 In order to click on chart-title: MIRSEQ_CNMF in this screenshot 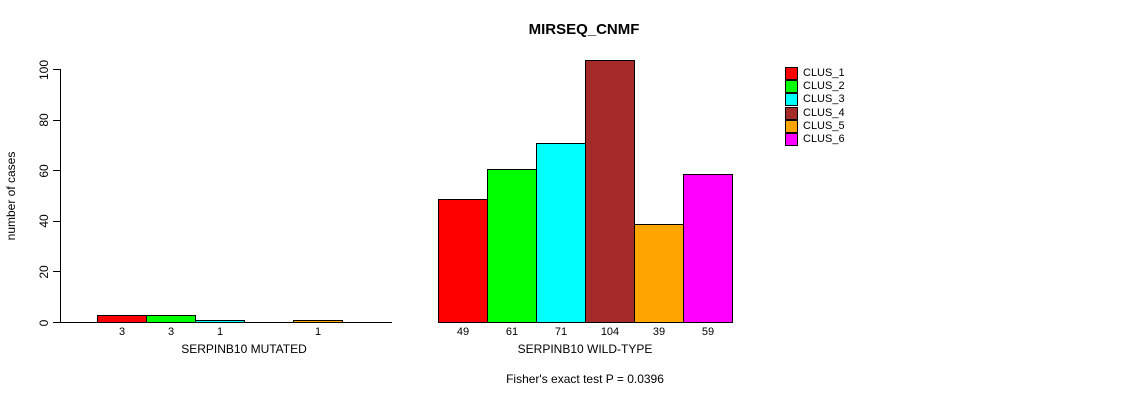, I will do `click(584, 29)`.